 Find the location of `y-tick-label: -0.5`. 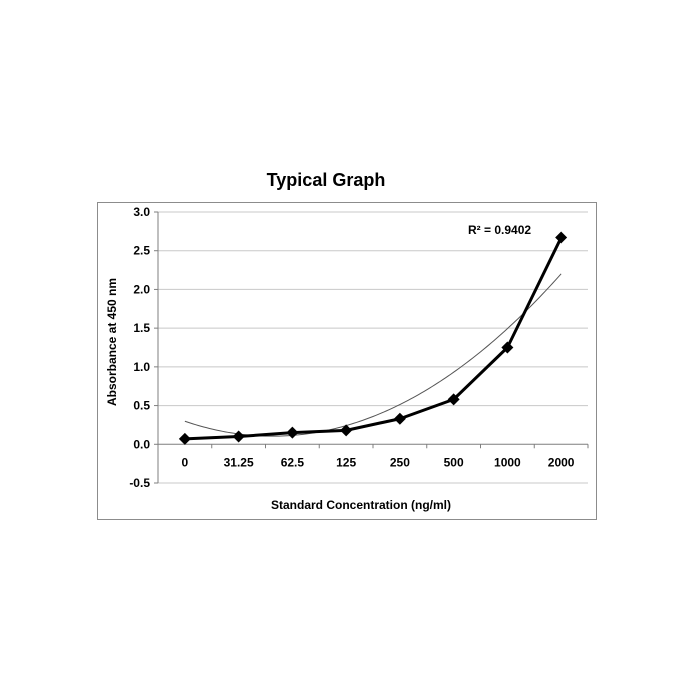

y-tick-label: -0.5 is located at coordinates (139, 483).